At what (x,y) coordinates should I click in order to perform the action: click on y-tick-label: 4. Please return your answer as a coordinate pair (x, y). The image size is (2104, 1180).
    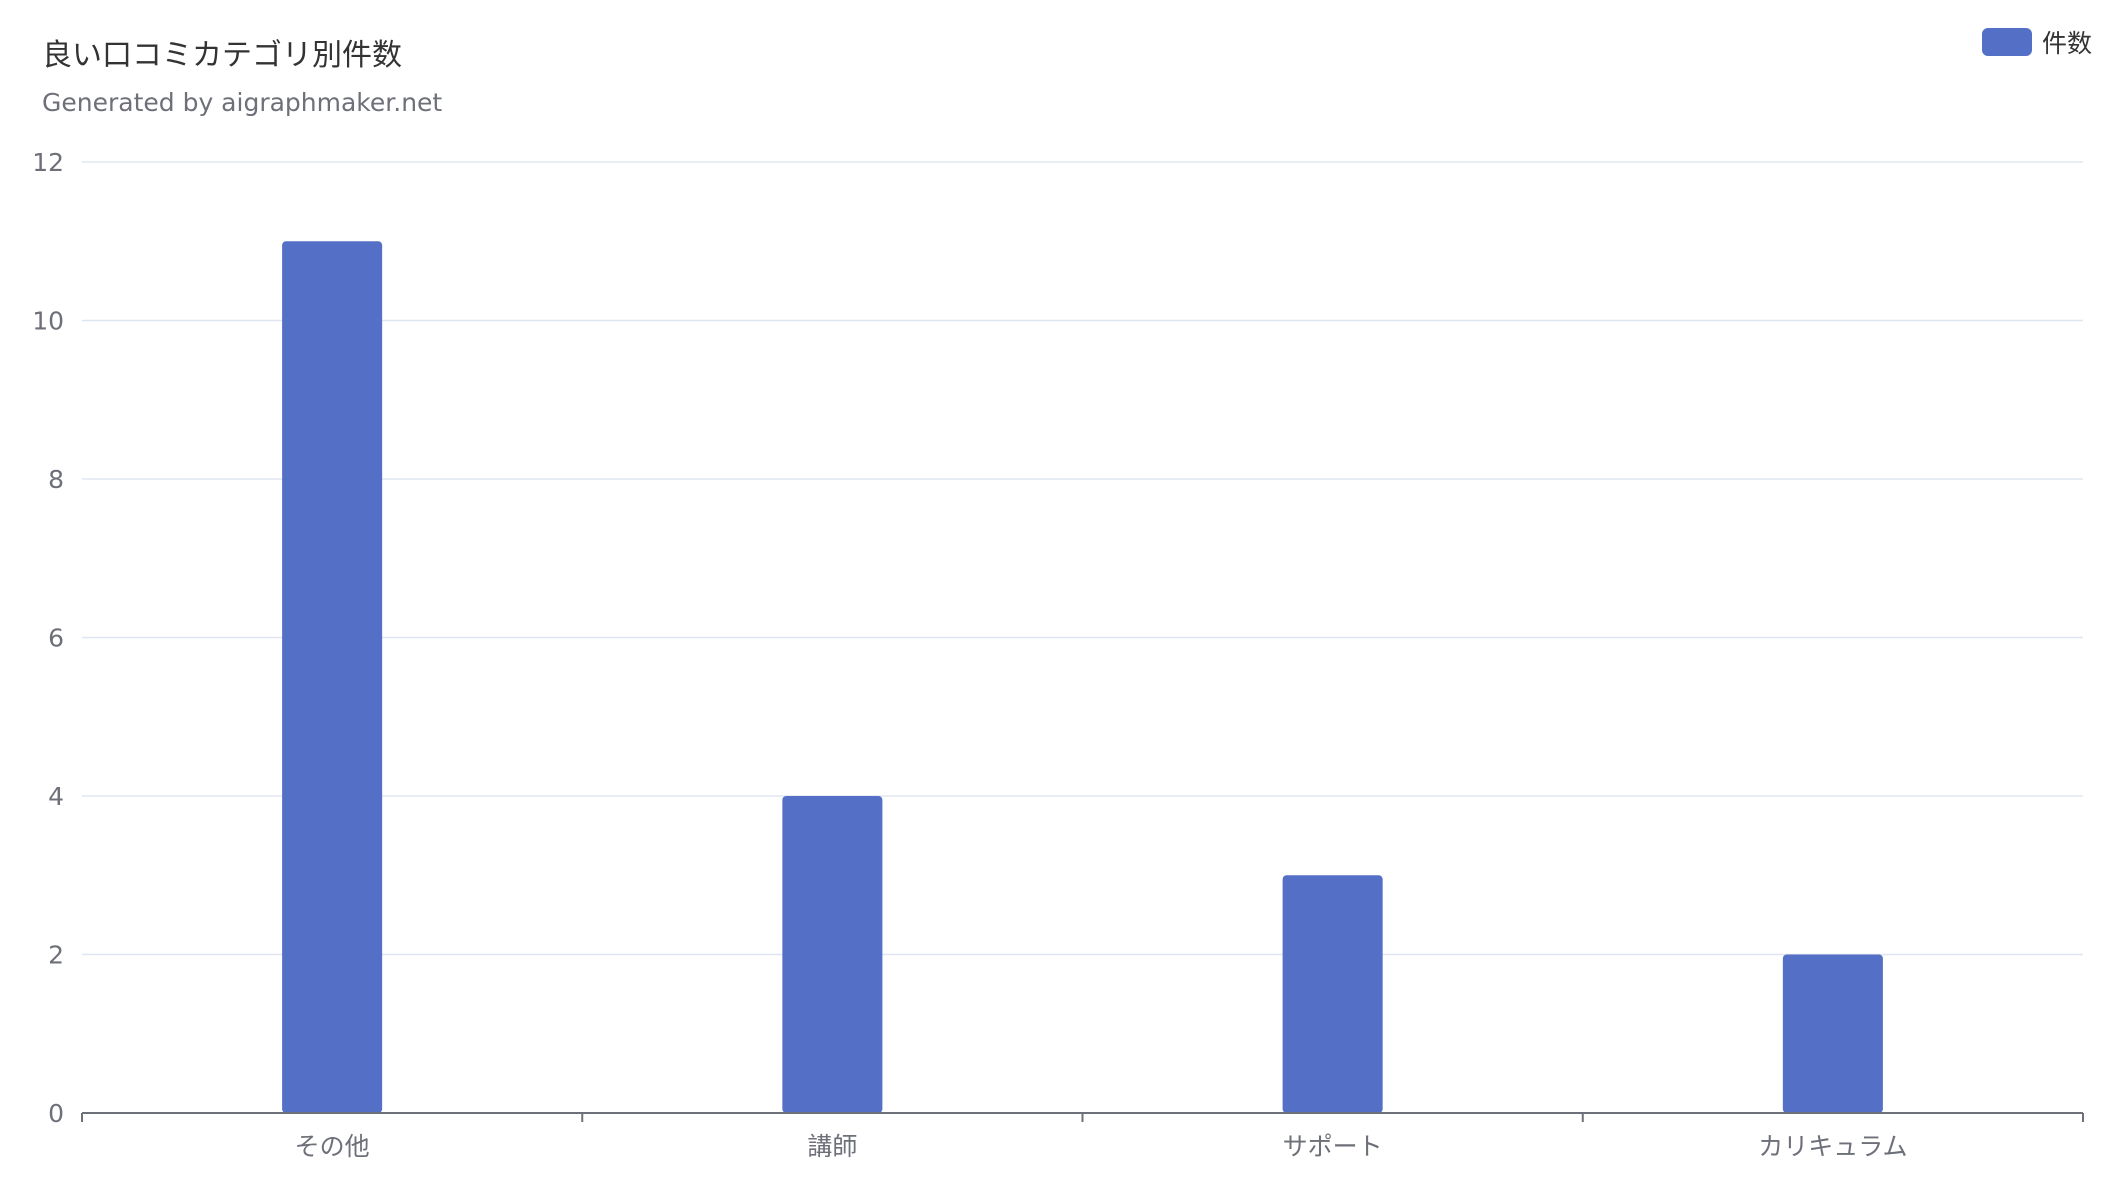
    Looking at the image, I should click on (56, 796).